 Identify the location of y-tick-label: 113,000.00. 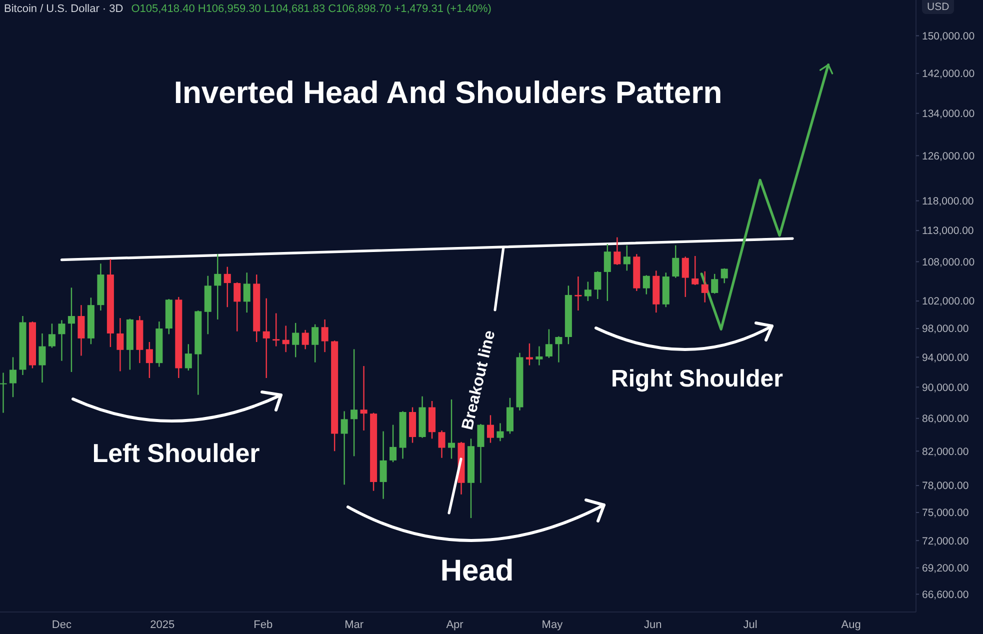
(948, 231).